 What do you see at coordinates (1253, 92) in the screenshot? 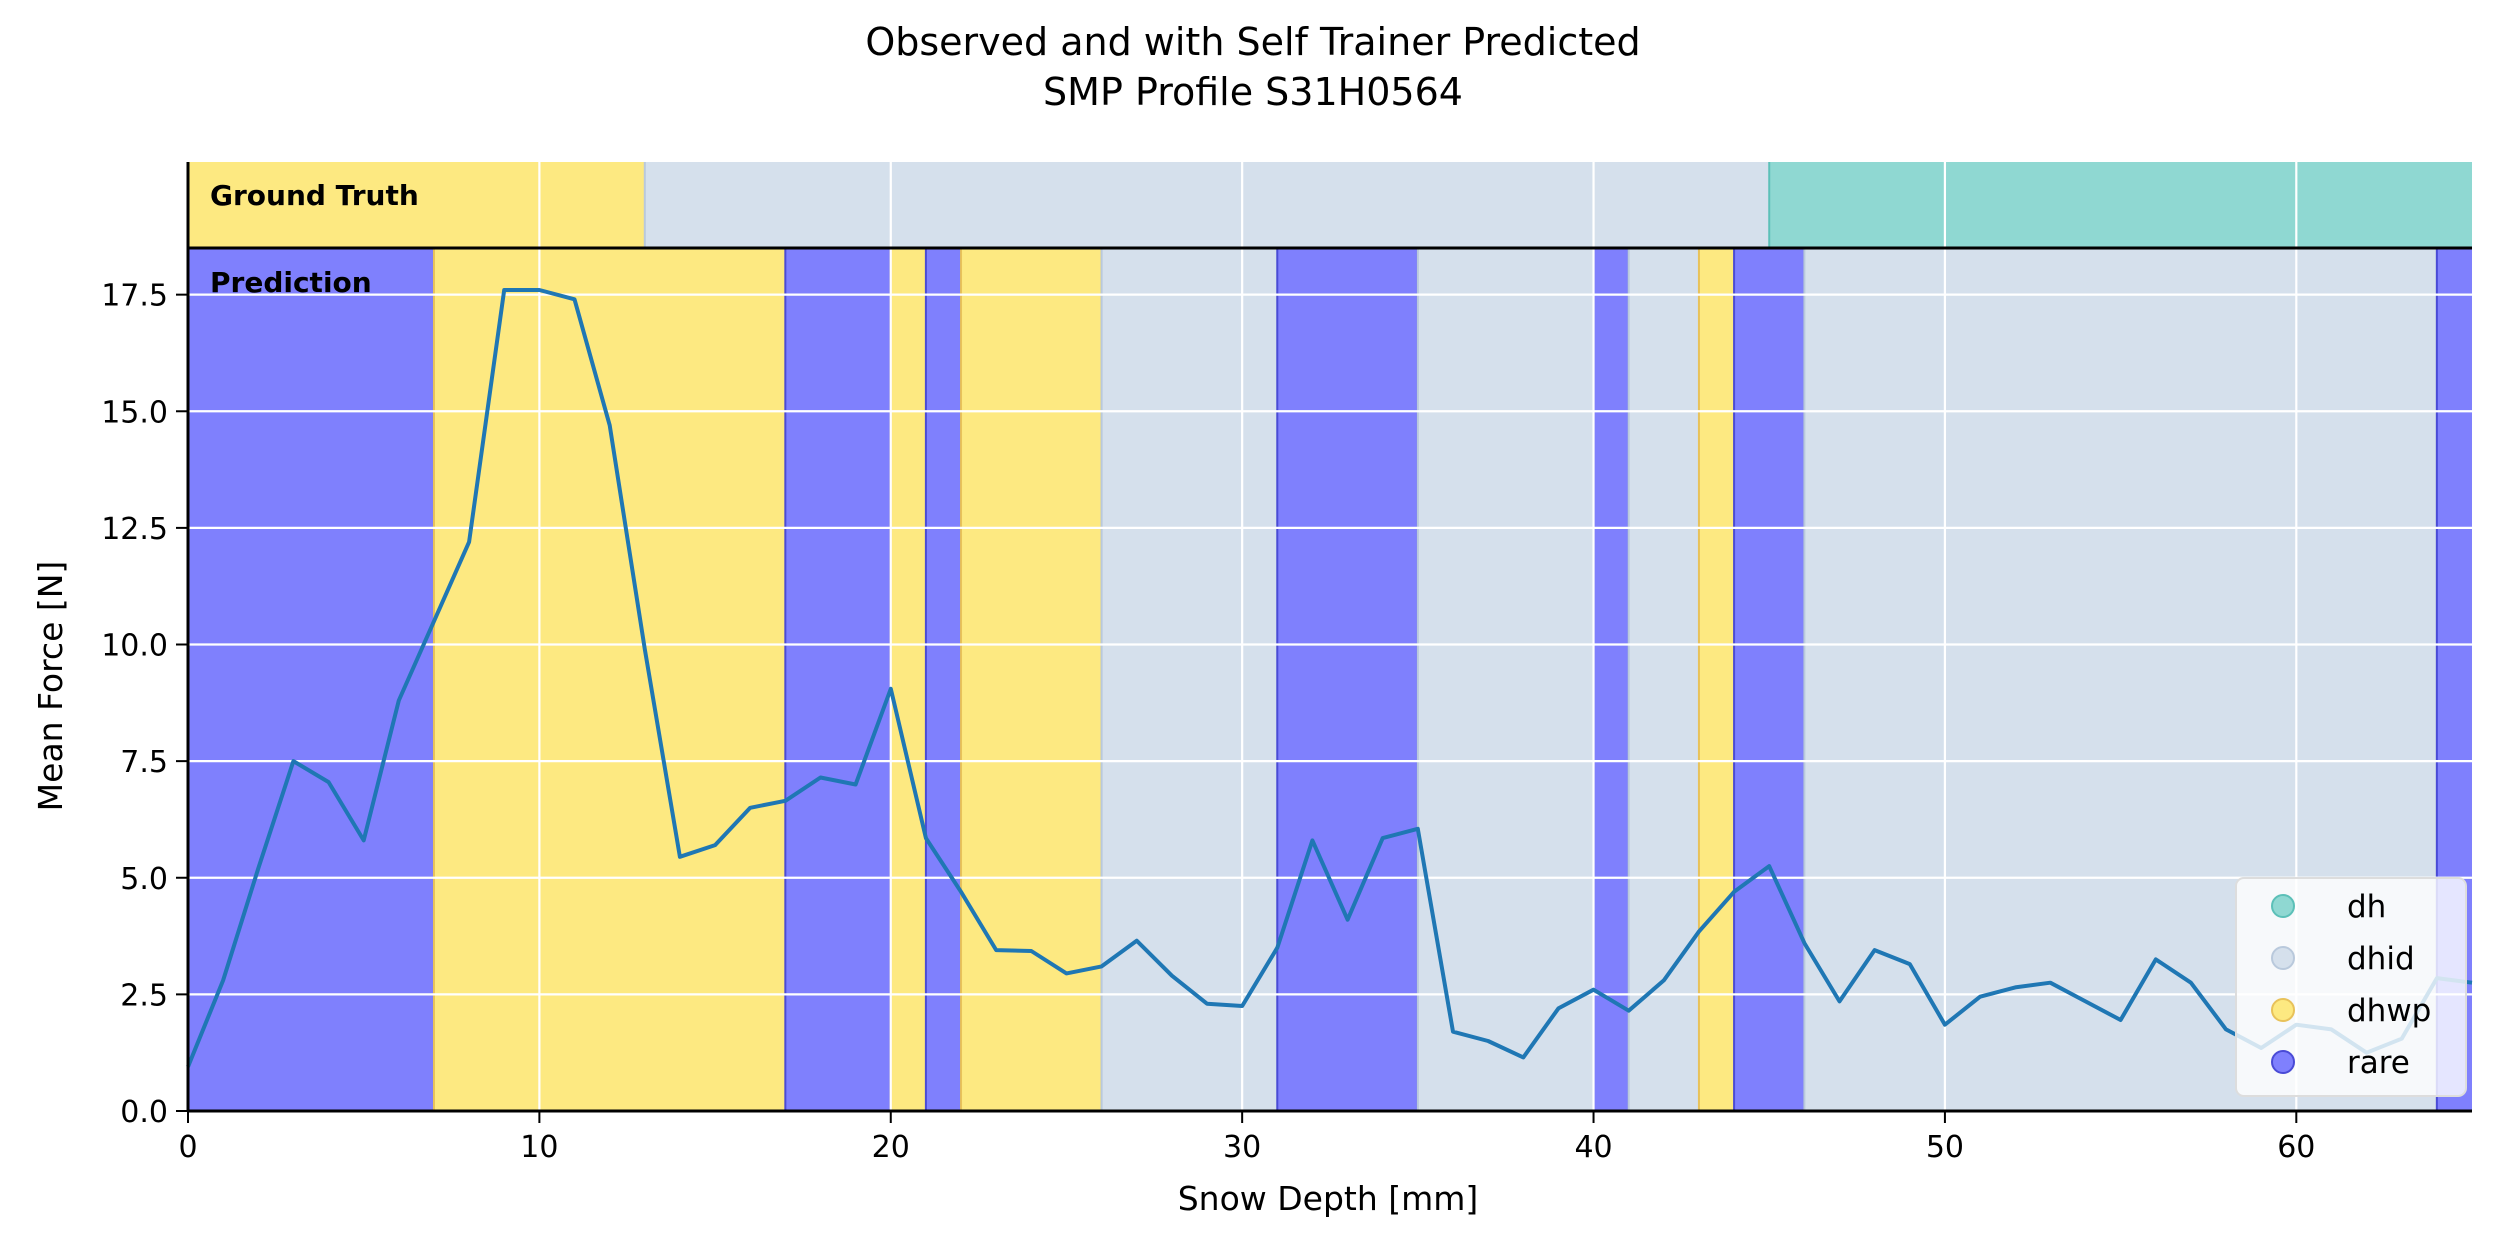
I see `chart-subtitle: SMP Profile S31H0564` at bounding box center [1253, 92].